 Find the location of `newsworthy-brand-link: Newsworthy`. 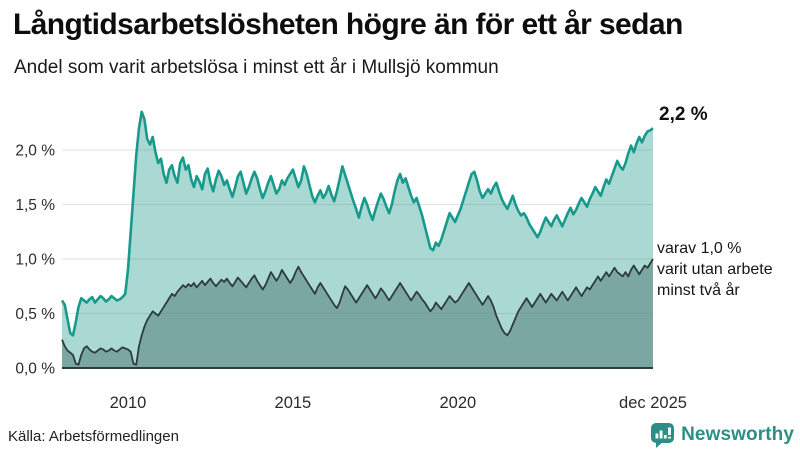

newsworthy-brand-link: Newsworthy is located at coordinates (722, 435).